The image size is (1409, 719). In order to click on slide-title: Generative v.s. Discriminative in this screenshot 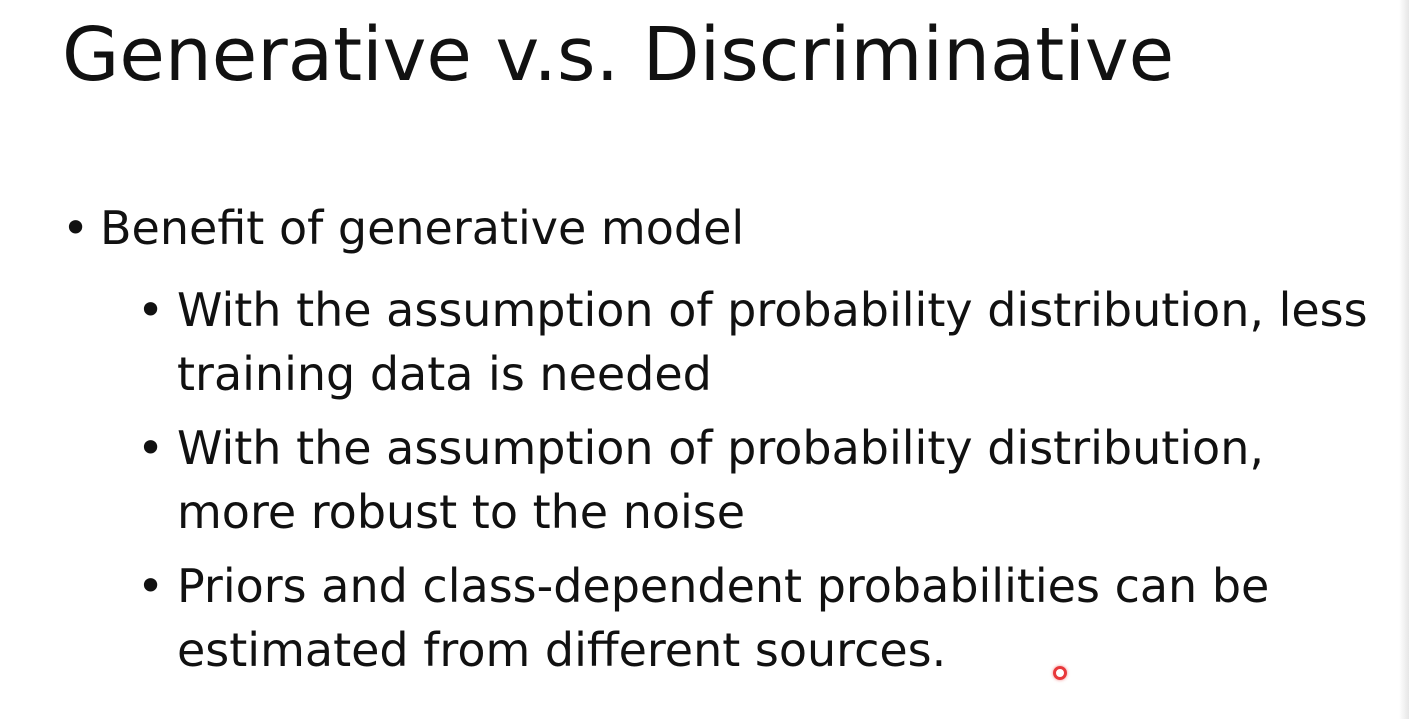, I will do `click(618, 55)`.